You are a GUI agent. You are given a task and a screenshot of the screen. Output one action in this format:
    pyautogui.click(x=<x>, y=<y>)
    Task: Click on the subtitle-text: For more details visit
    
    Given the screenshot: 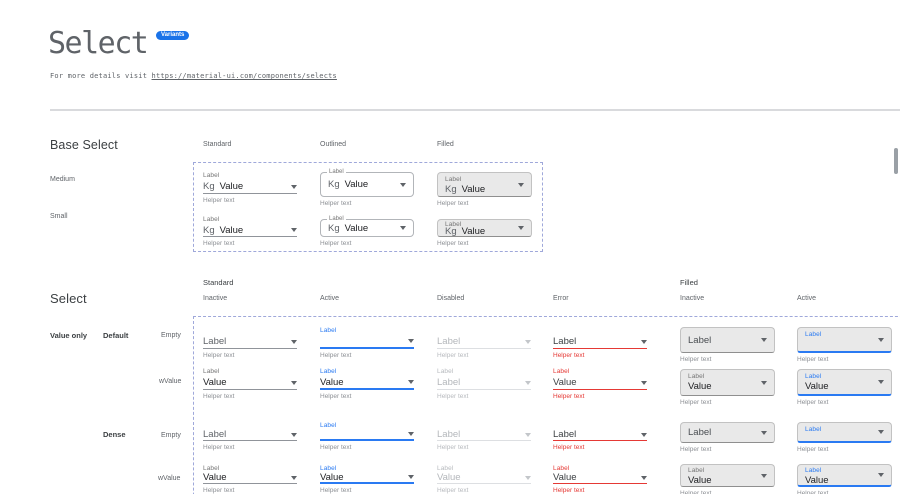 What is the action you would take?
    pyautogui.click(x=101, y=76)
    